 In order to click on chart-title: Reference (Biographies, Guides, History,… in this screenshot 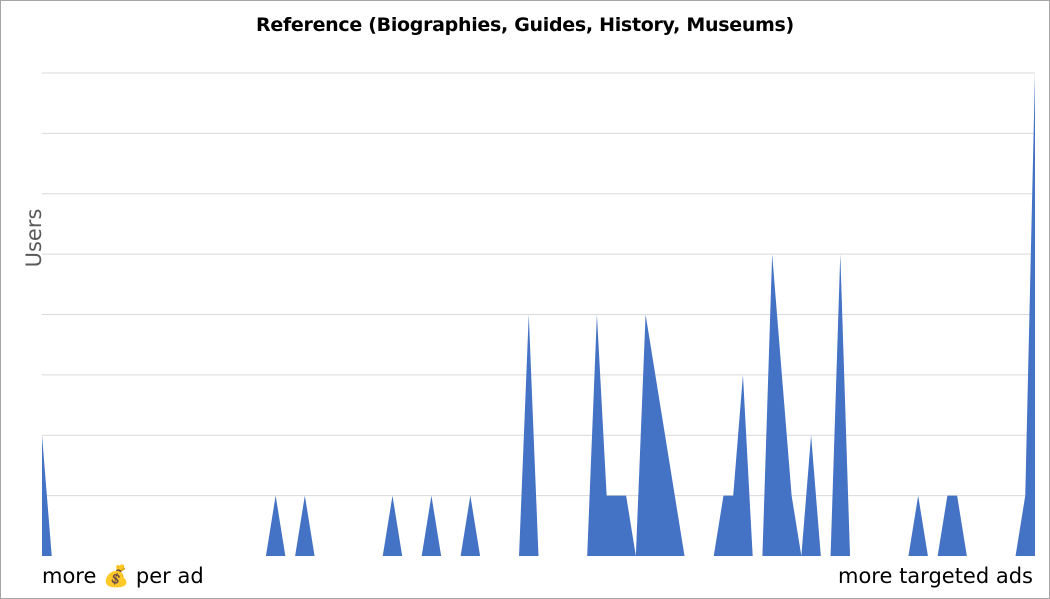, I will do `click(525, 25)`.